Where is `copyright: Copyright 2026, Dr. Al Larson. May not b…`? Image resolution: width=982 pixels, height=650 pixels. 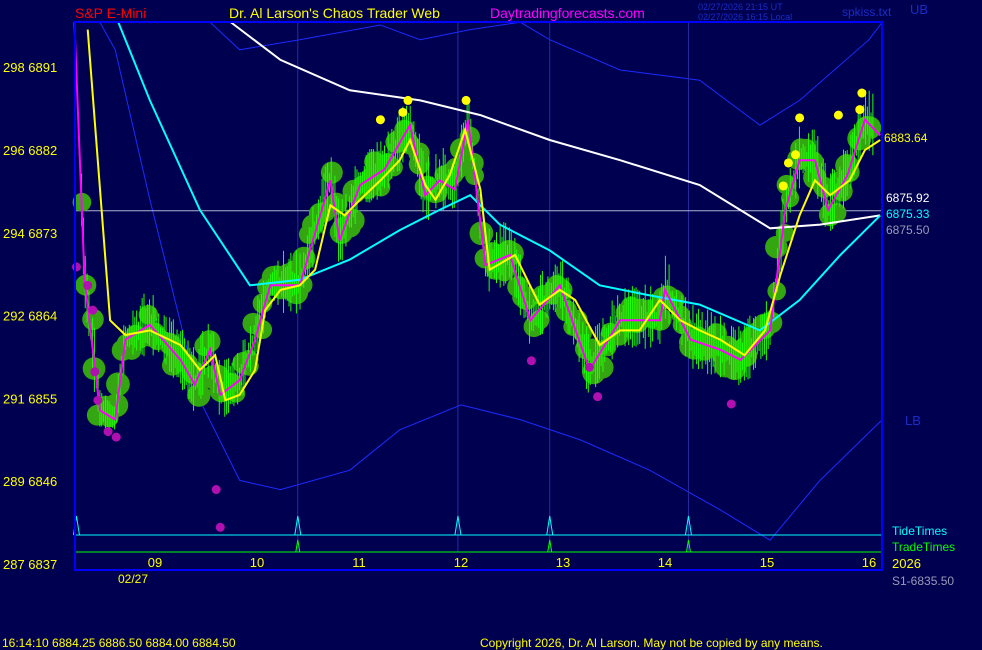 copyright: Copyright 2026, Dr. Al Larson. May not b… is located at coordinates (651, 643).